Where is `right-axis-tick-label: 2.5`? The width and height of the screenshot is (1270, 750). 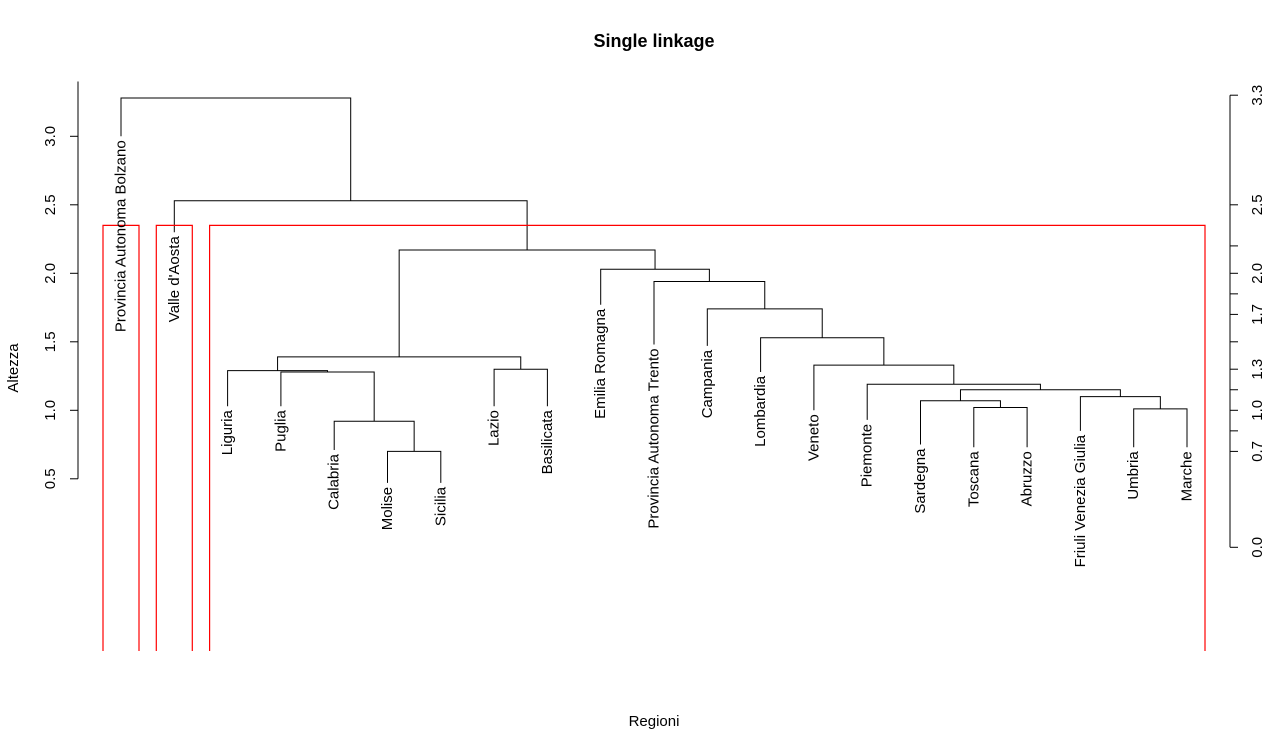 right-axis-tick-label: 2.5 is located at coordinates (1257, 204).